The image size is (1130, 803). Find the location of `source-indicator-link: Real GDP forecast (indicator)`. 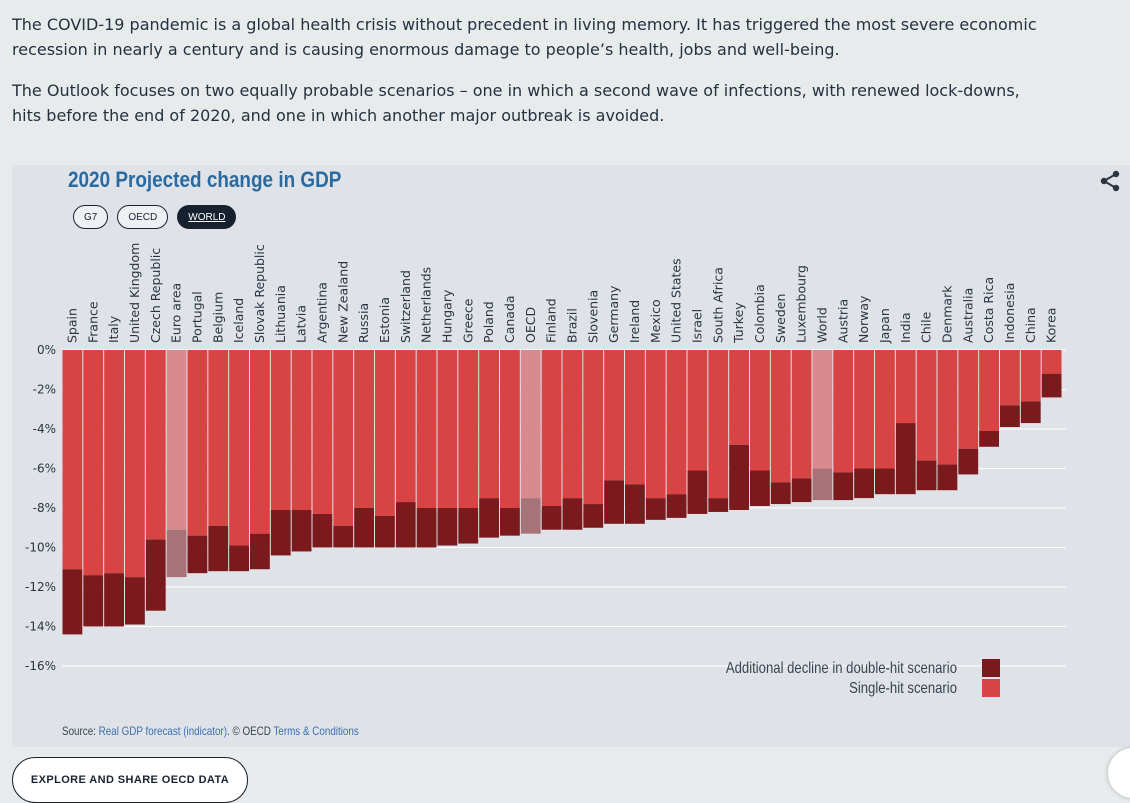

source-indicator-link: Real GDP forecast (indicator) is located at coordinates (162, 731).